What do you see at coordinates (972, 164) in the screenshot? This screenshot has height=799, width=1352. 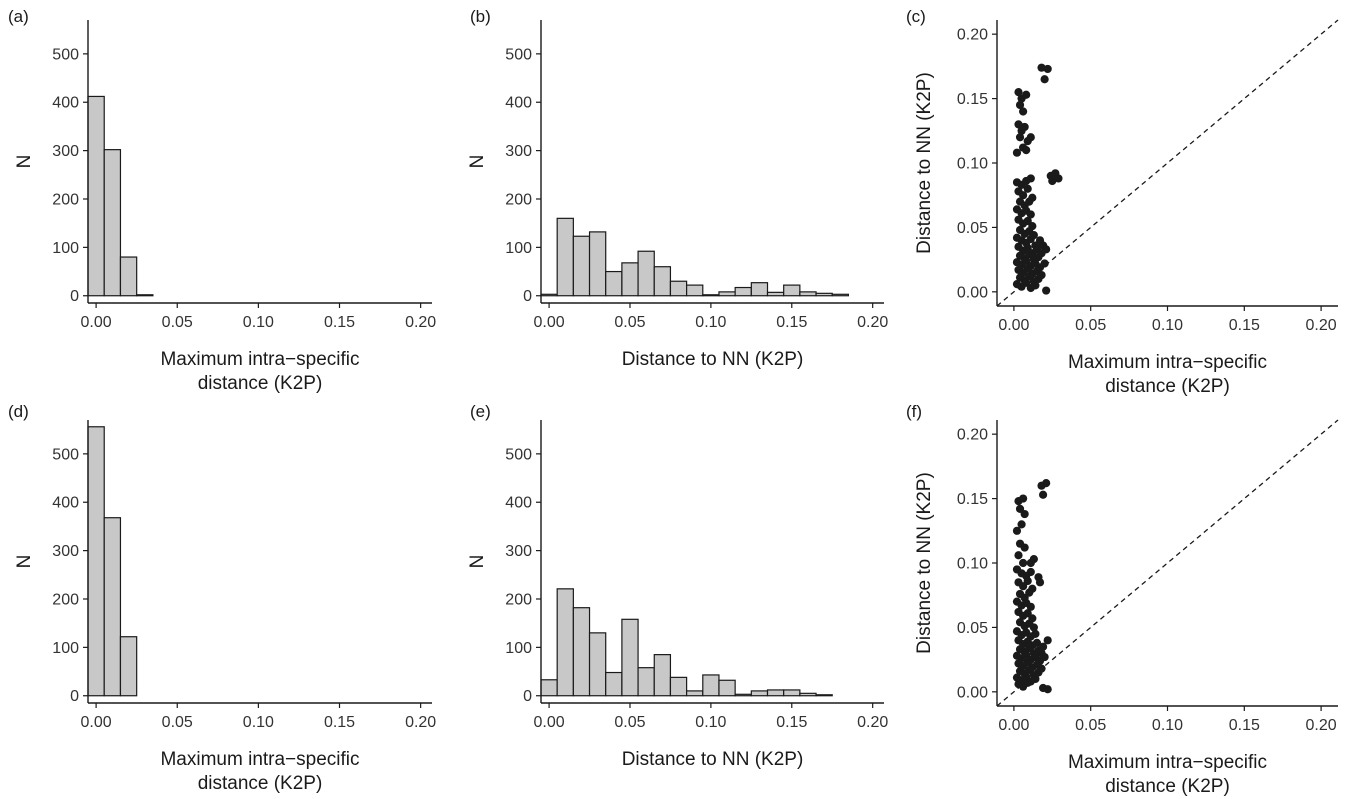 I see `y-tick-label: 0.10` at bounding box center [972, 164].